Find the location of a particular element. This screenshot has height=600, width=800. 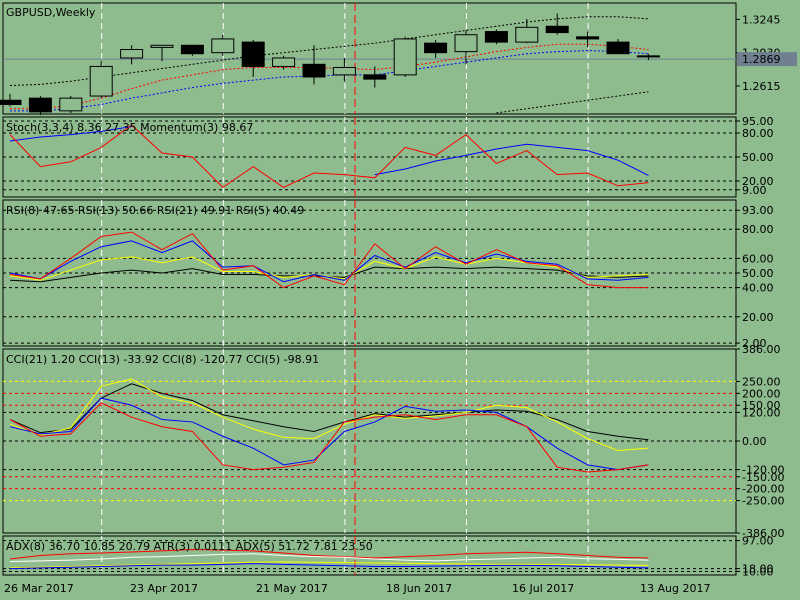

x-axis-label-4: 16 Jul 2017 is located at coordinates (543, 588).